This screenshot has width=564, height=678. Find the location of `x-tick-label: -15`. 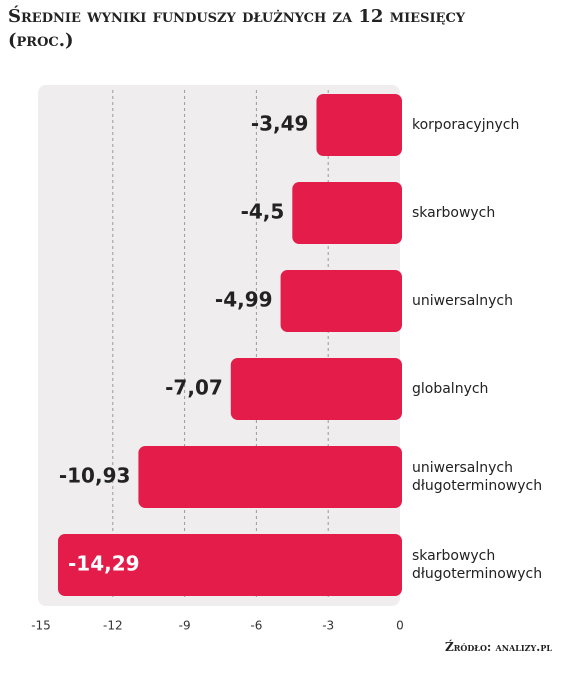

x-tick-label: -15 is located at coordinates (41, 626).